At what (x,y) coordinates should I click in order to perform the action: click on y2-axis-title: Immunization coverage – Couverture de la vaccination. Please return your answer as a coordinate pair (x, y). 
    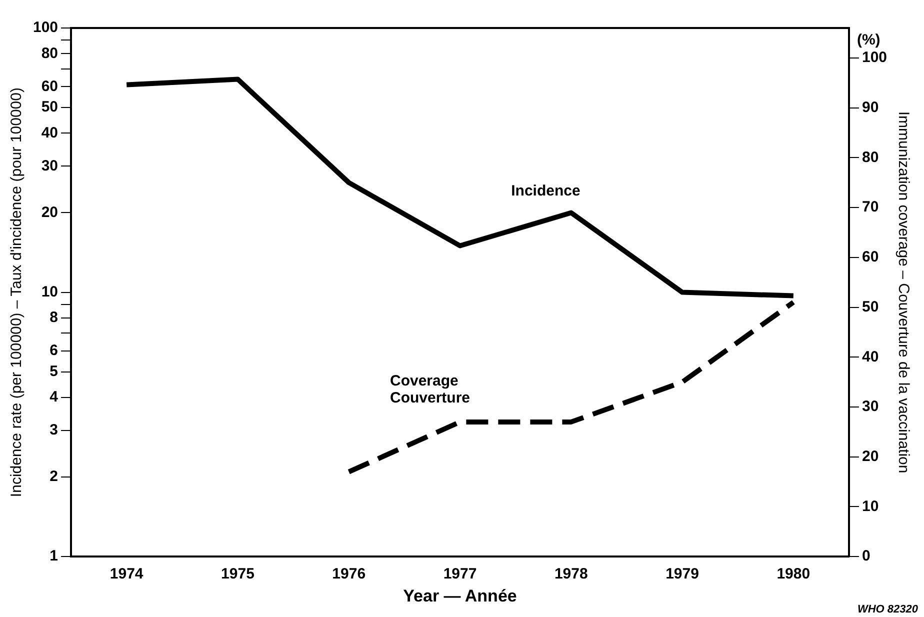
    Looking at the image, I should click on (903, 292).